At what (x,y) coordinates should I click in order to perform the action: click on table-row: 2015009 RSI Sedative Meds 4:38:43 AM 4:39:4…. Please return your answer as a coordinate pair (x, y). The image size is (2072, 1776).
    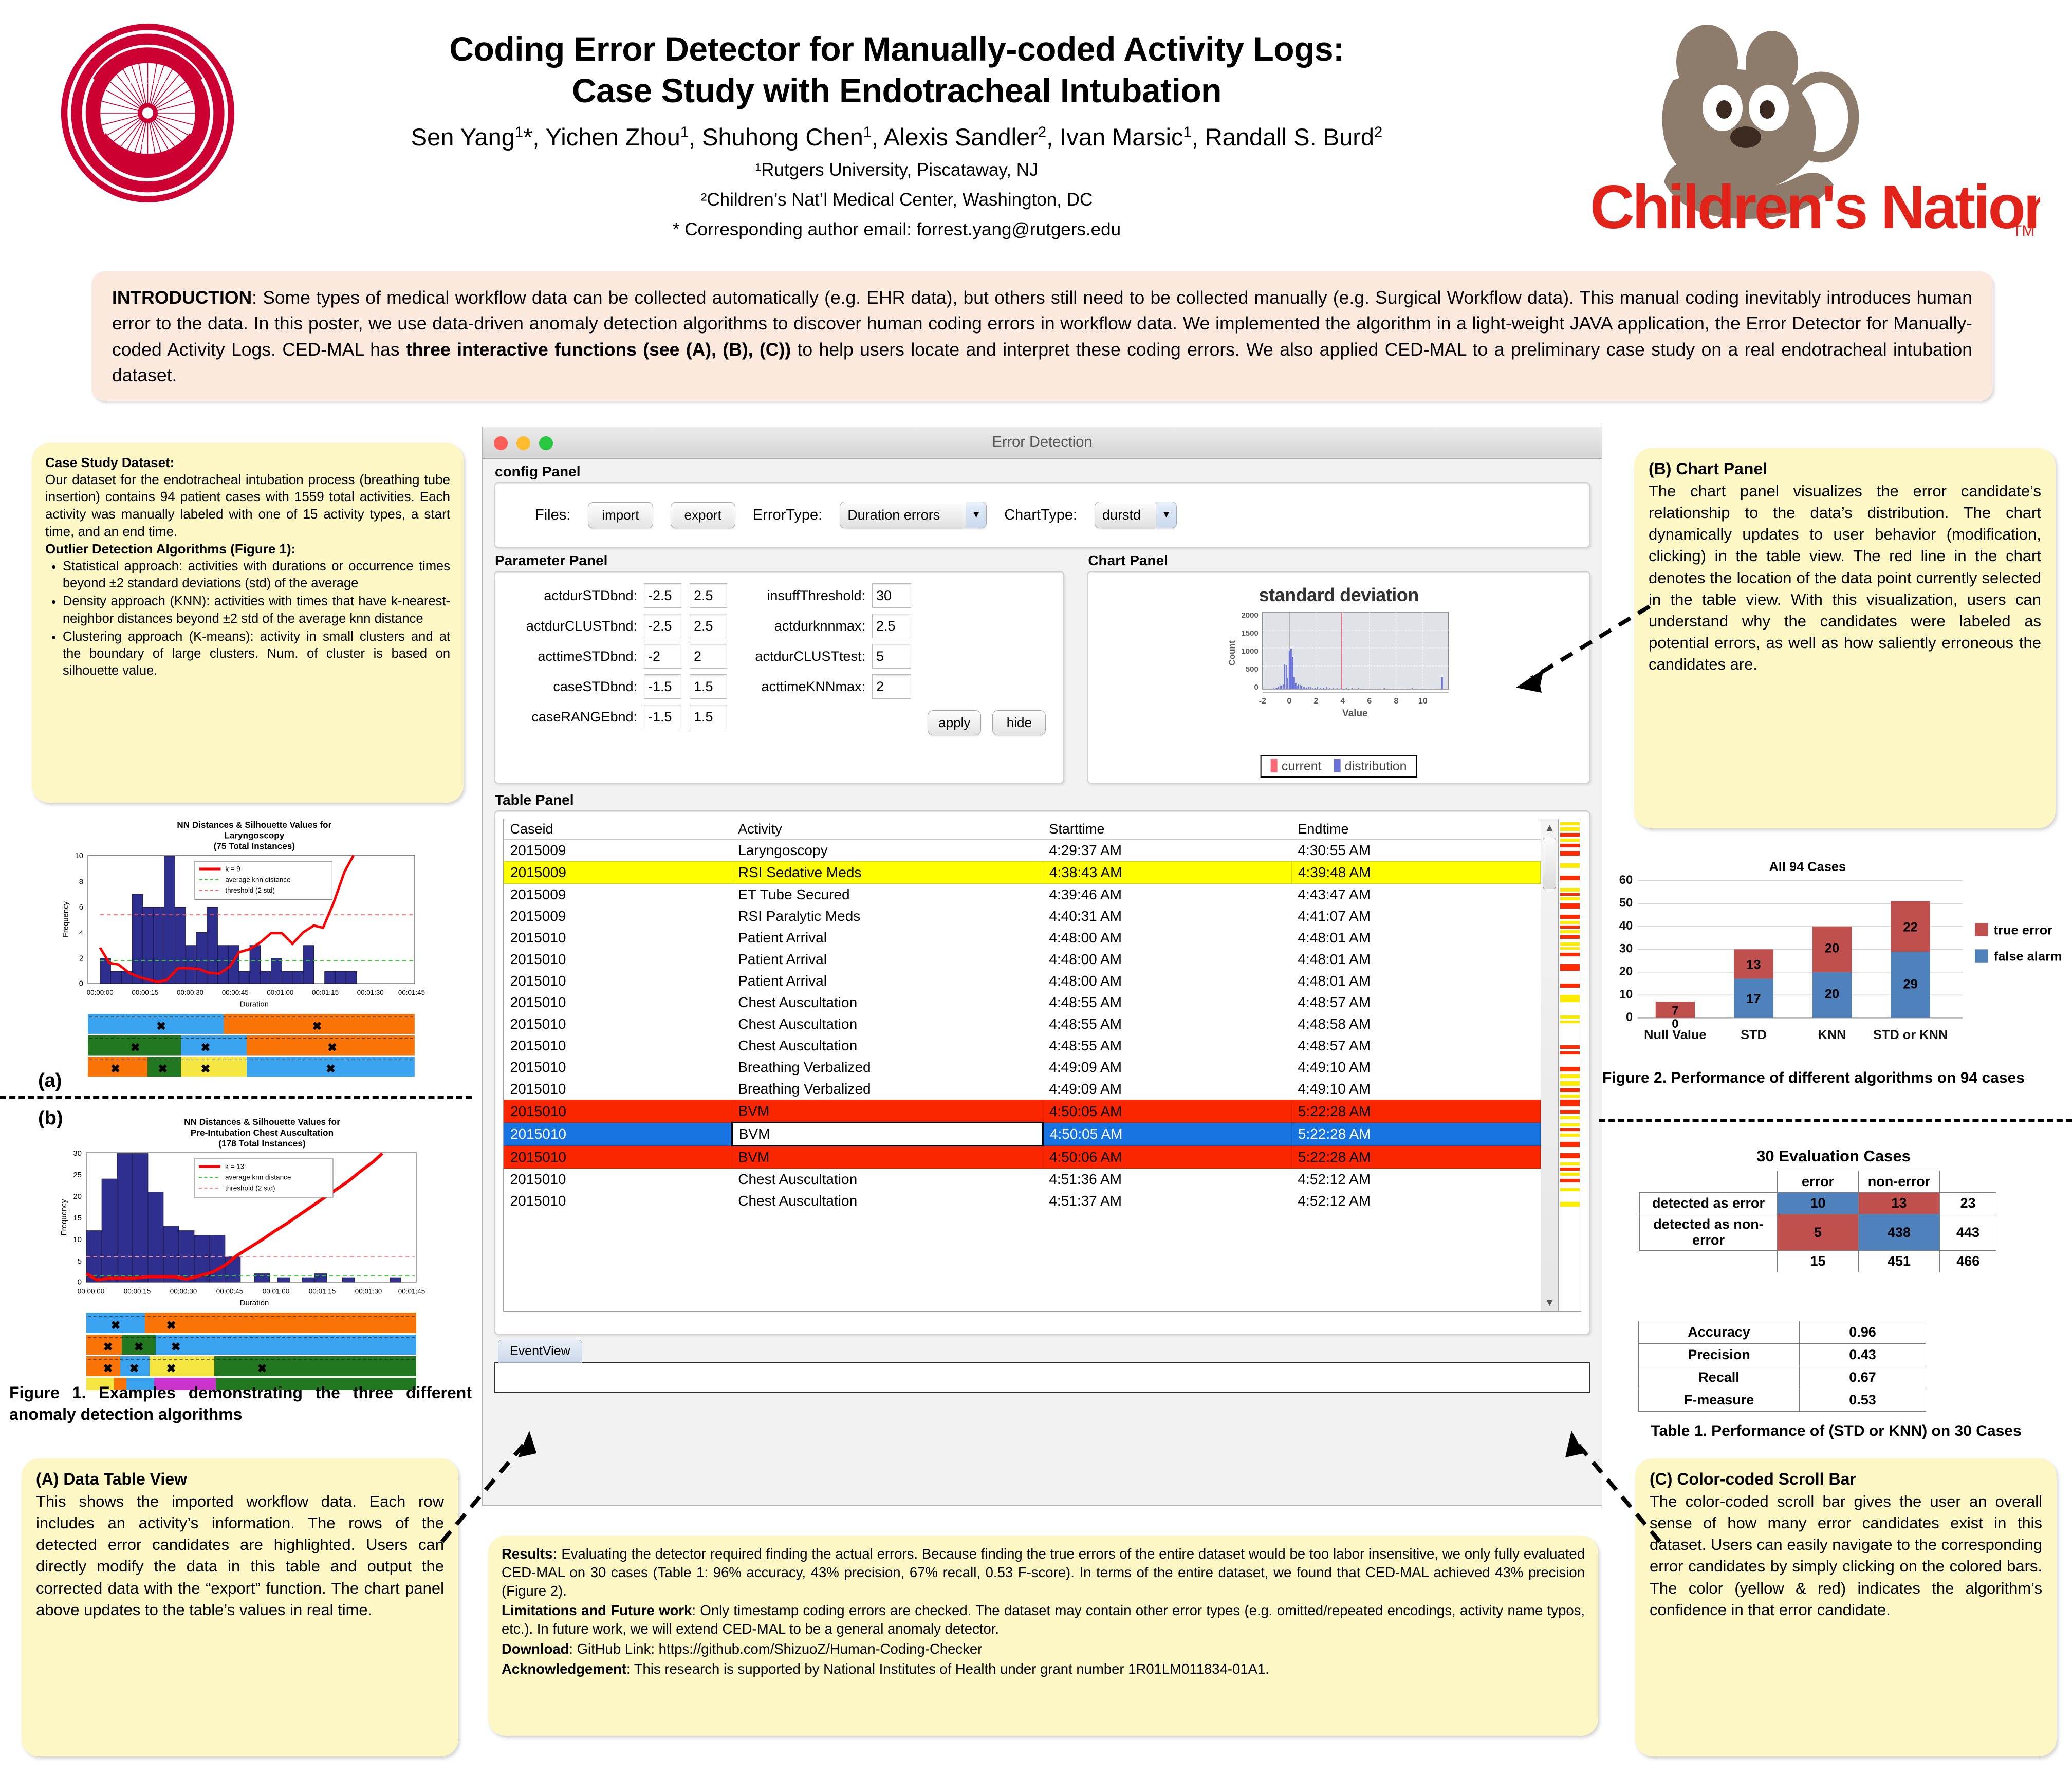
    Looking at the image, I should click on (1022, 872).